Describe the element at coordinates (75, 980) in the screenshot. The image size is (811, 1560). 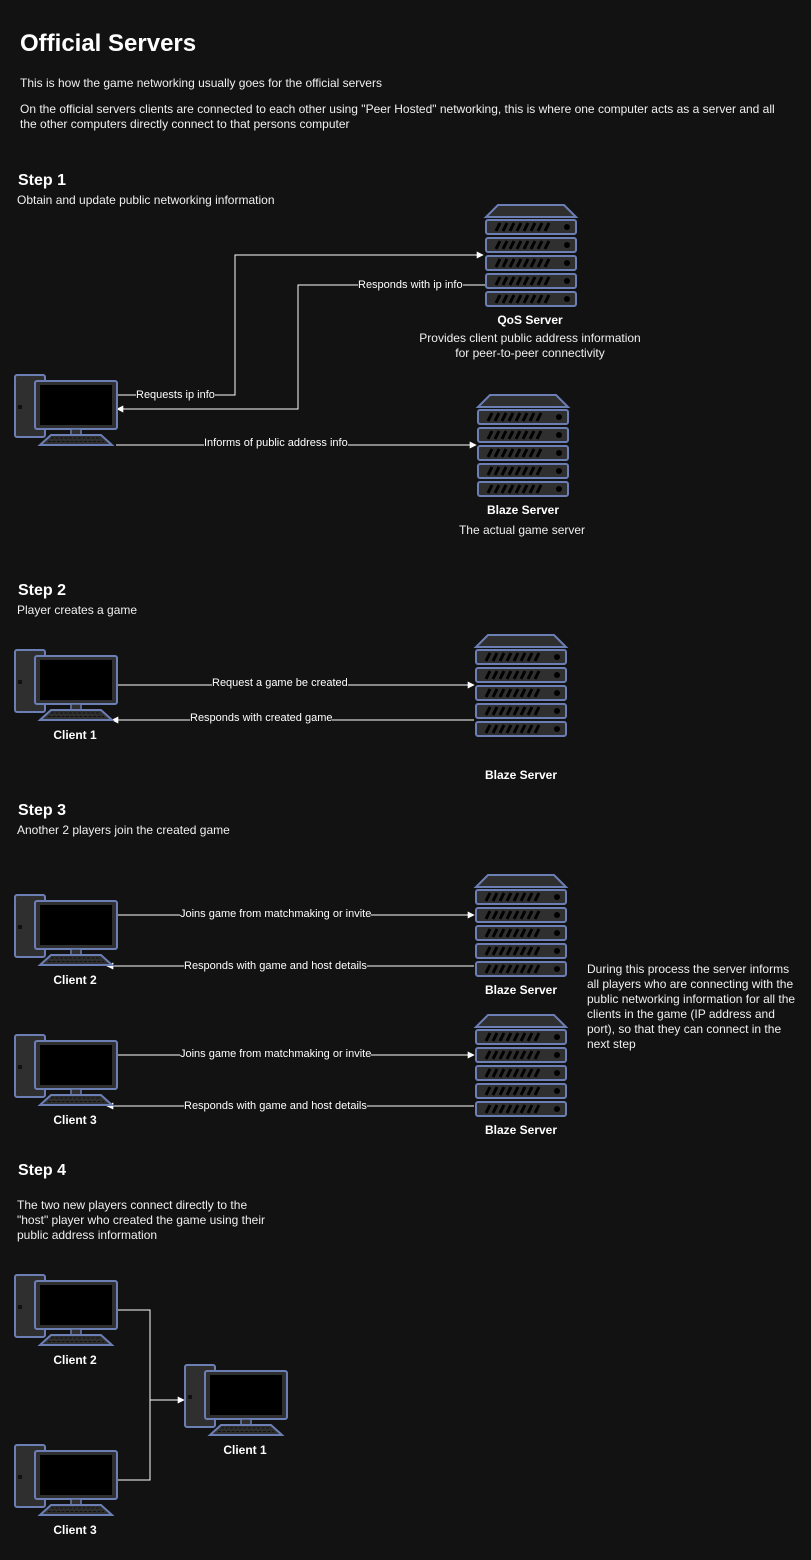
I see `step3-client2-label: Client 2` at that location.